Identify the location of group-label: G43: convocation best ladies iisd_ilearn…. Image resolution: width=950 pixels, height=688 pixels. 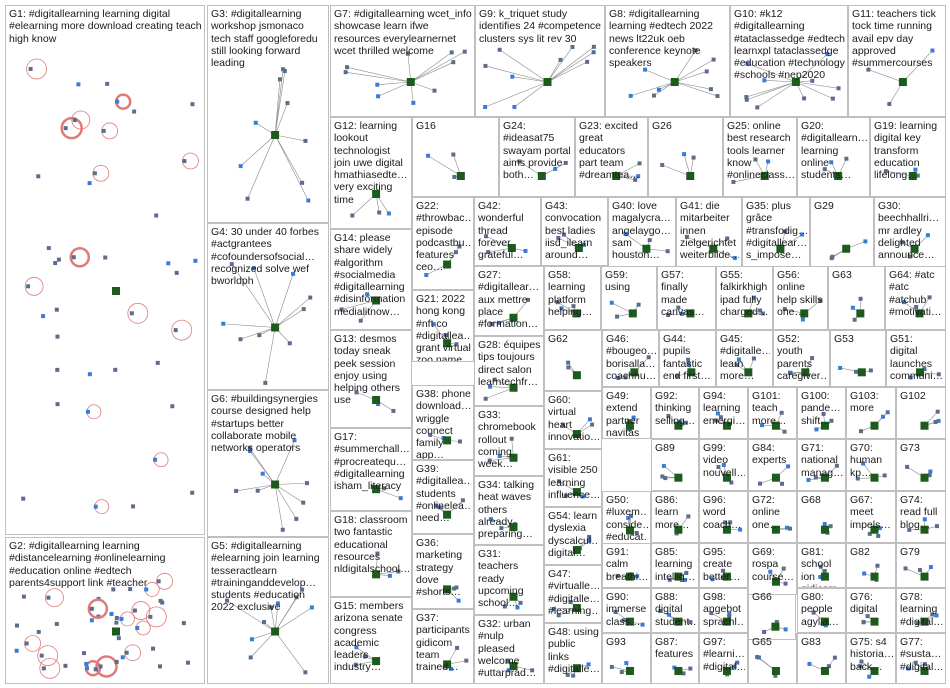
(573, 231).